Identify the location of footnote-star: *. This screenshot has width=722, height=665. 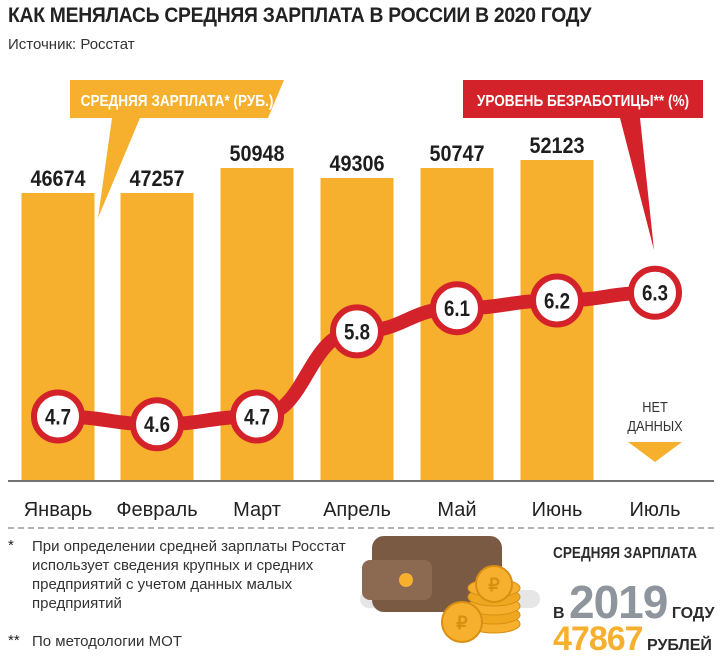
(11, 545).